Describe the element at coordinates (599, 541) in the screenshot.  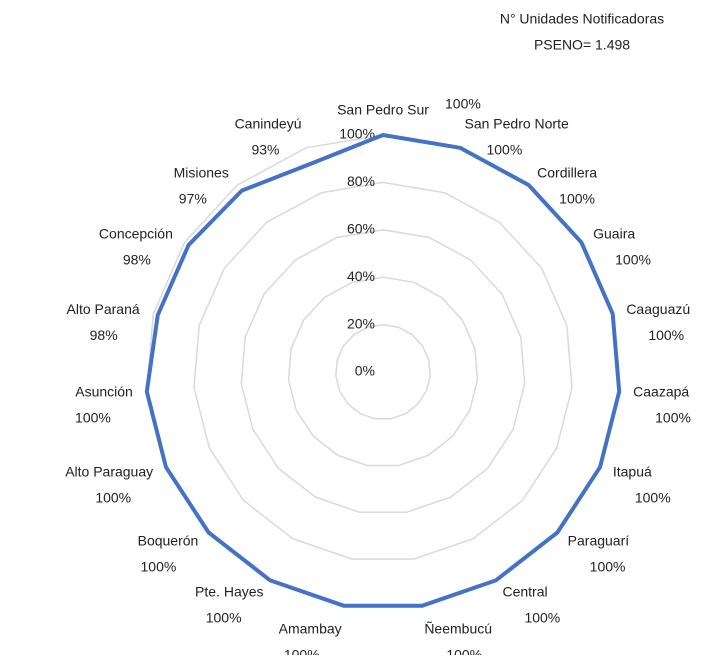
I see `category-label: Paraguarí` at that location.